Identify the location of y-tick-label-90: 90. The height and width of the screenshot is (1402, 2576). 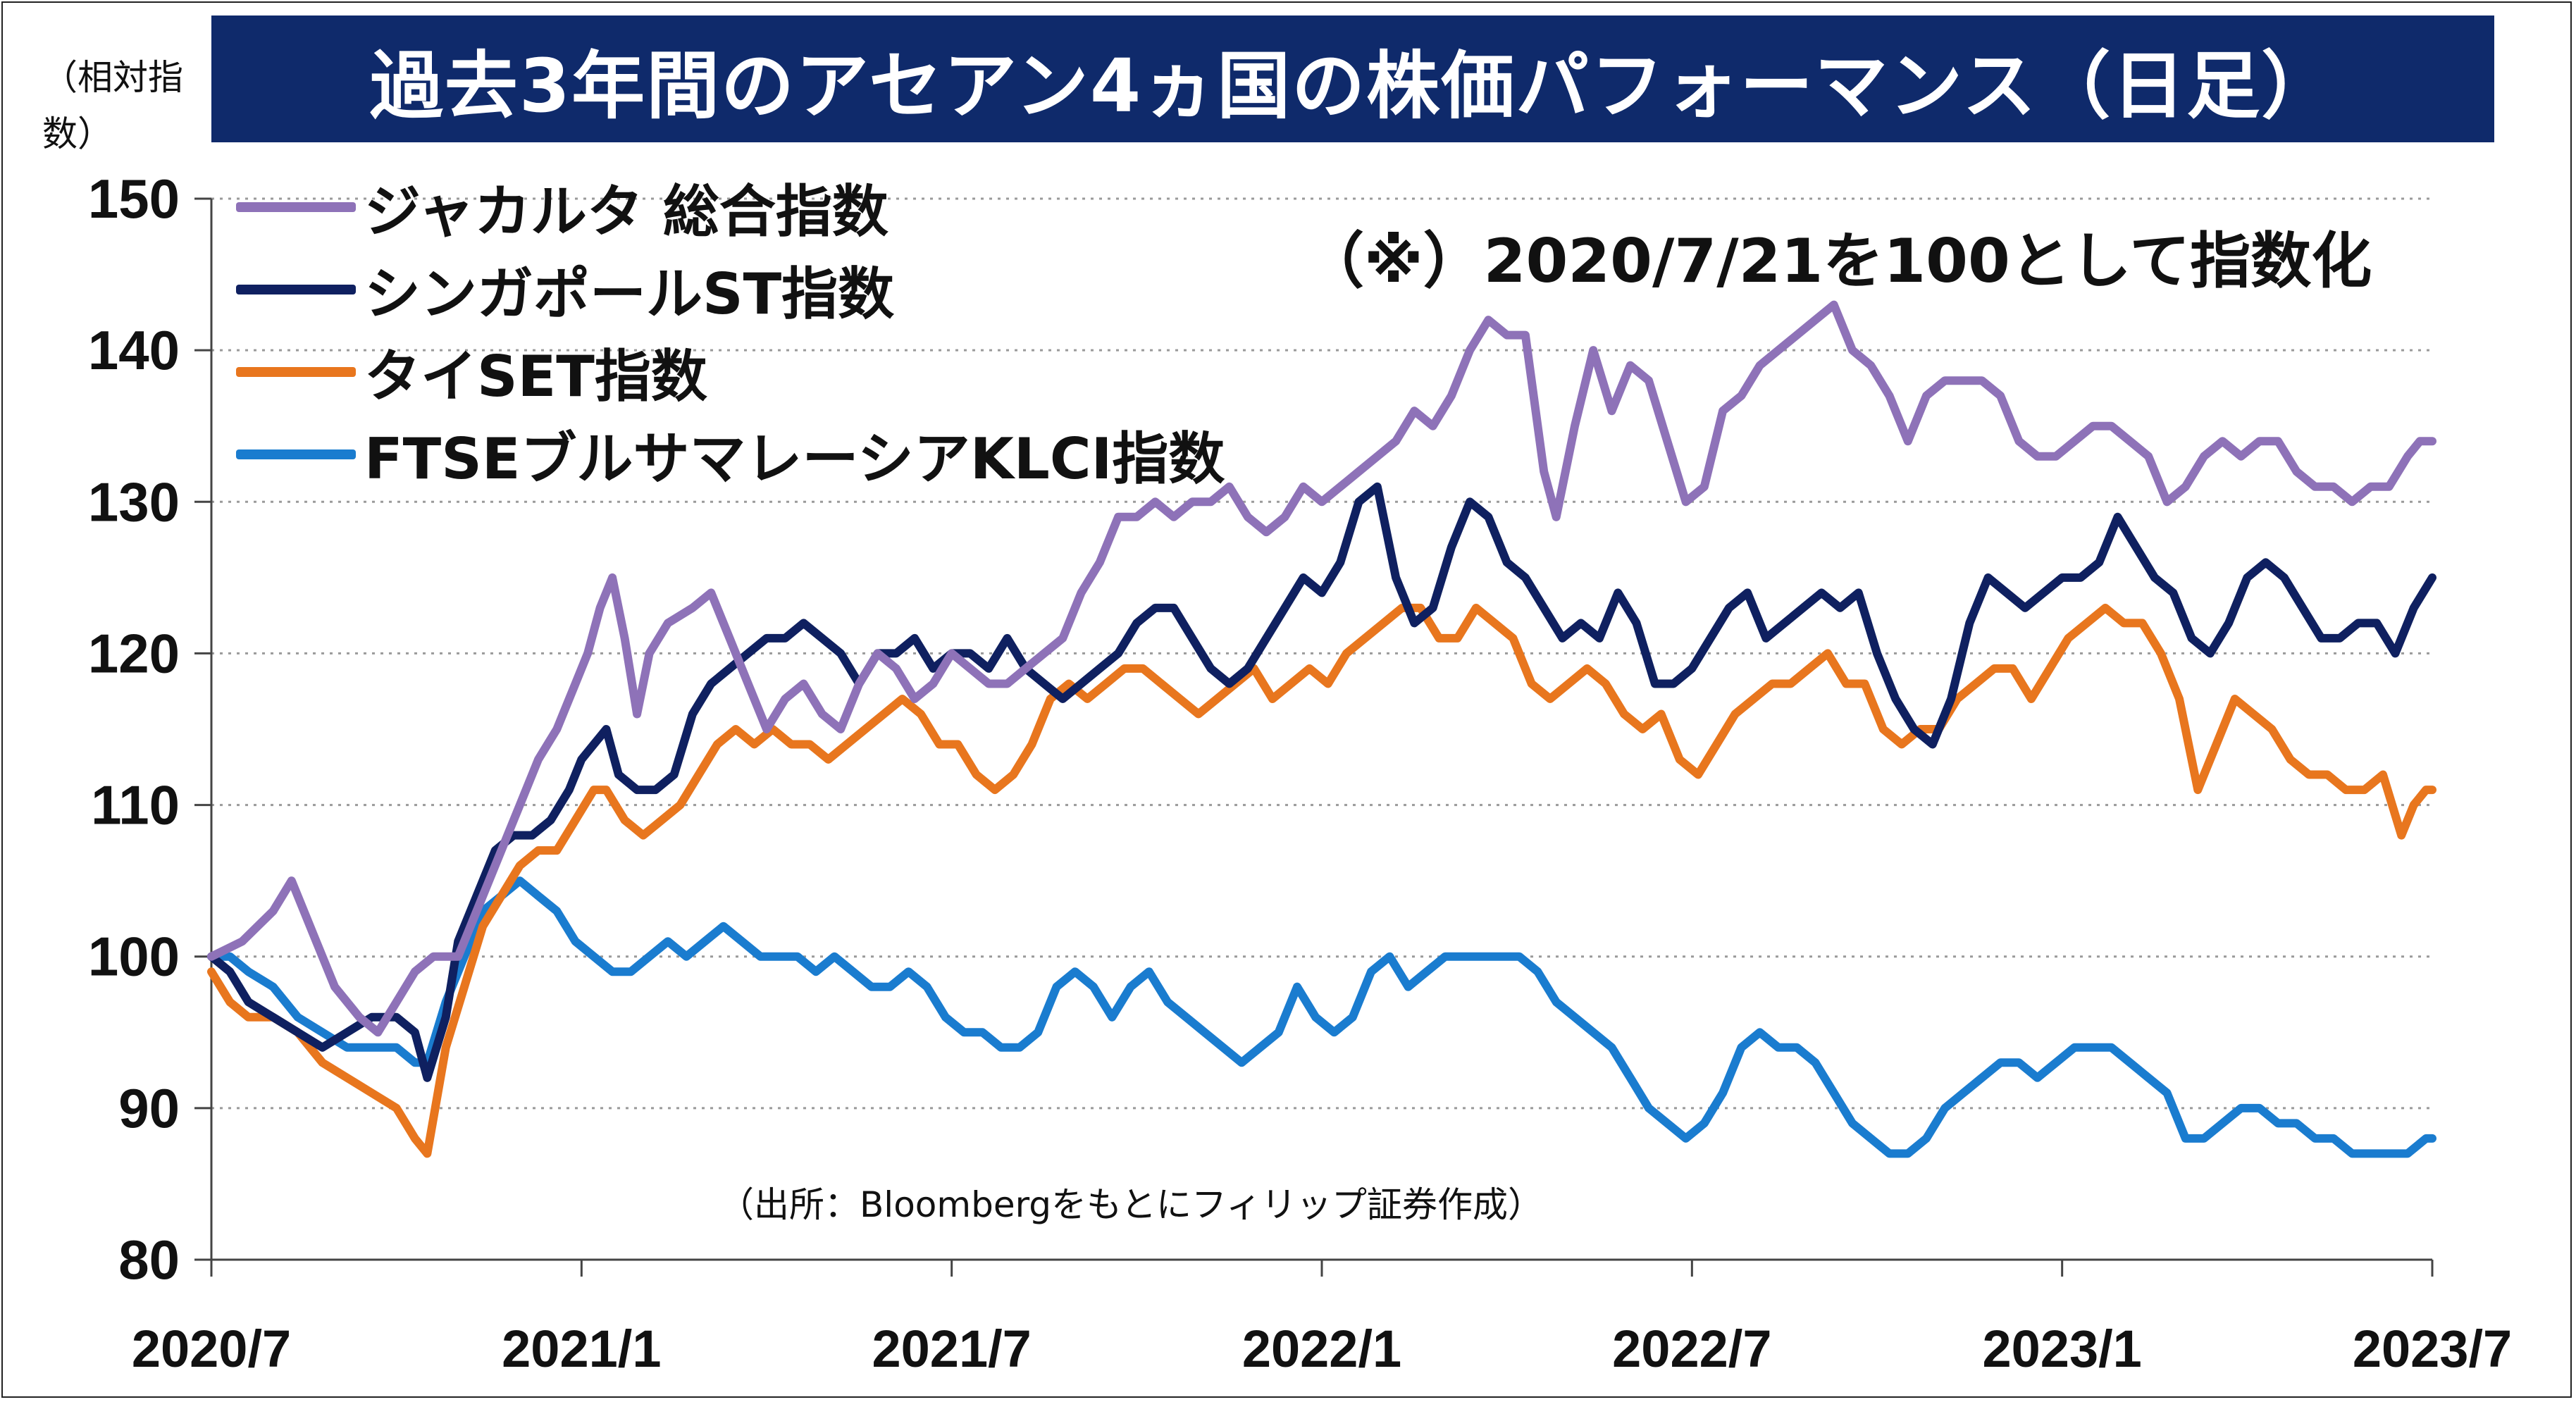
(149, 1108).